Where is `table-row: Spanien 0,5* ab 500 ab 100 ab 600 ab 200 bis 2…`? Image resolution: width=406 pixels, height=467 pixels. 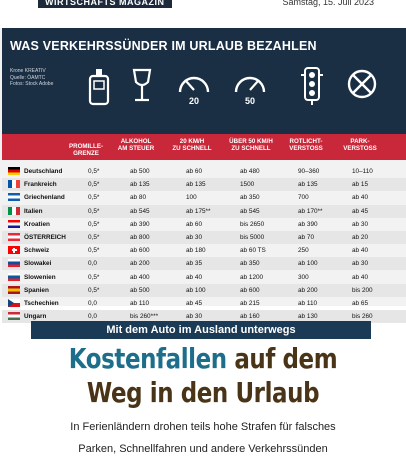
table-row: Spanien 0,5* ab 500 ab 100 ab 600 ab 200 bis 2… is located at coordinates (204, 290).